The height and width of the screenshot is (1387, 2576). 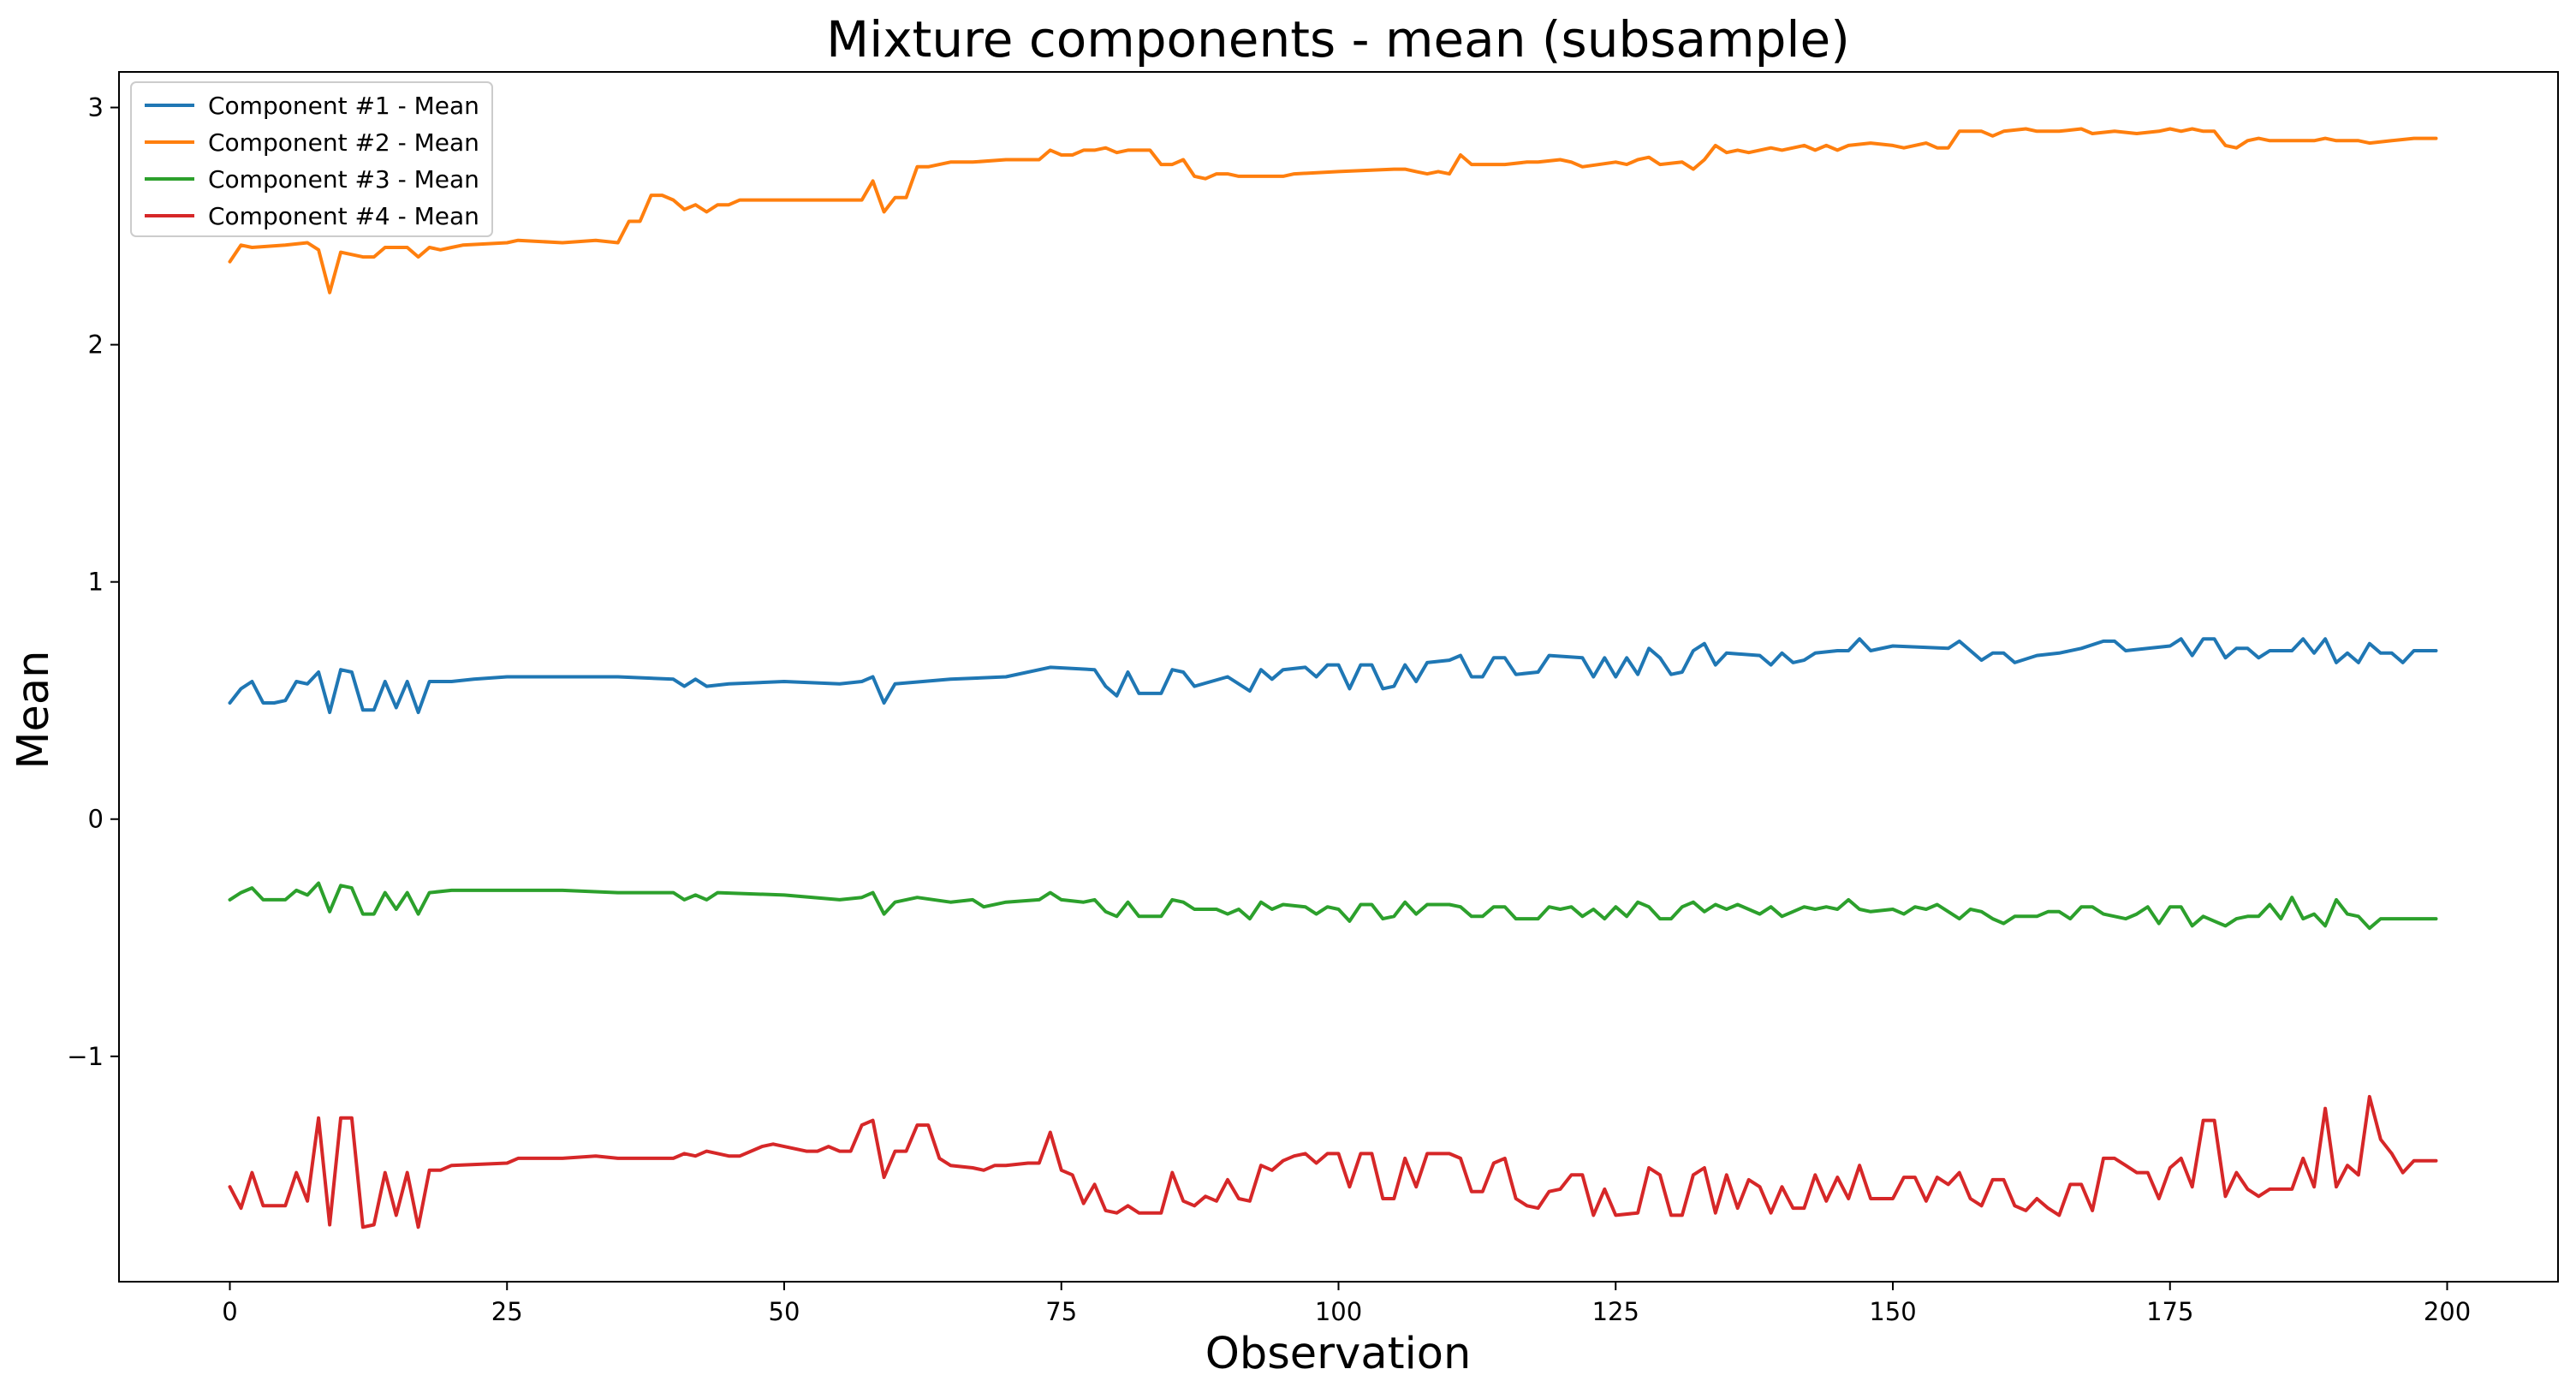 I want to click on legend-label-component-3: Component #3 - Mean, so click(x=344, y=179).